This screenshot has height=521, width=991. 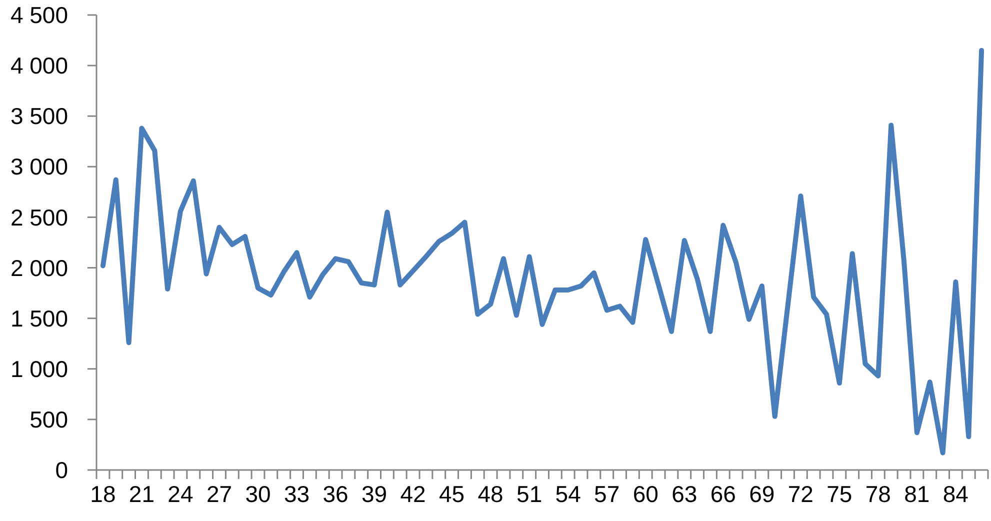 I want to click on y-tick-label: 4 000, so click(x=39, y=65).